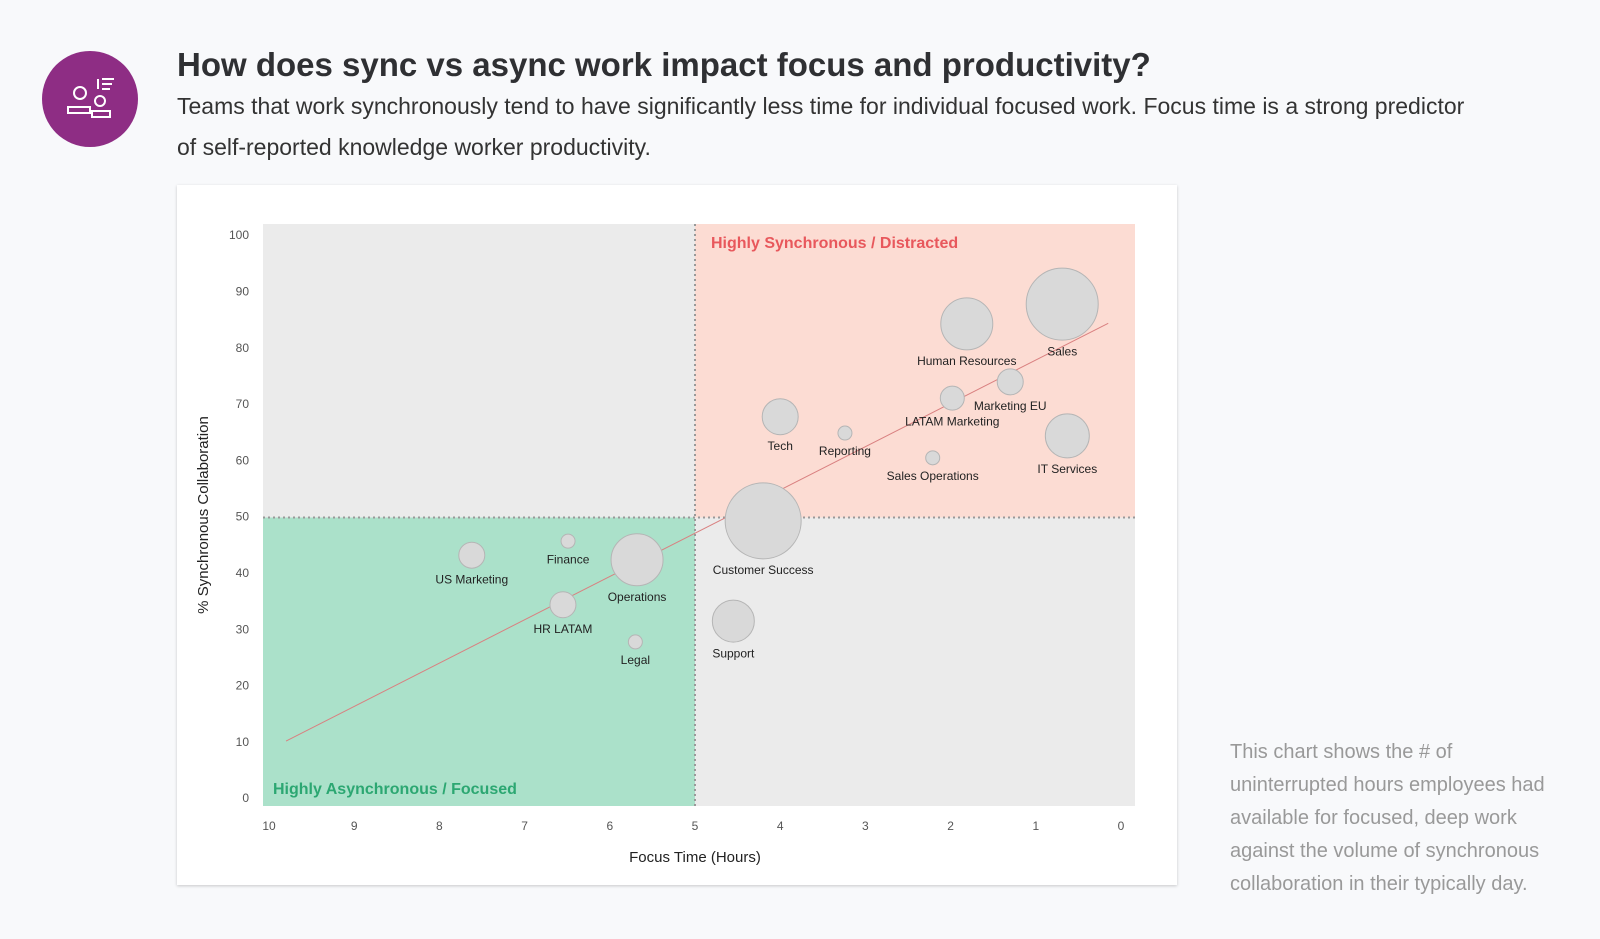 This screenshot has width=1600, height=939. Describe the element at coordinates (568, 559) in the screenshot. I see `bubble-label: Finance` at that location.